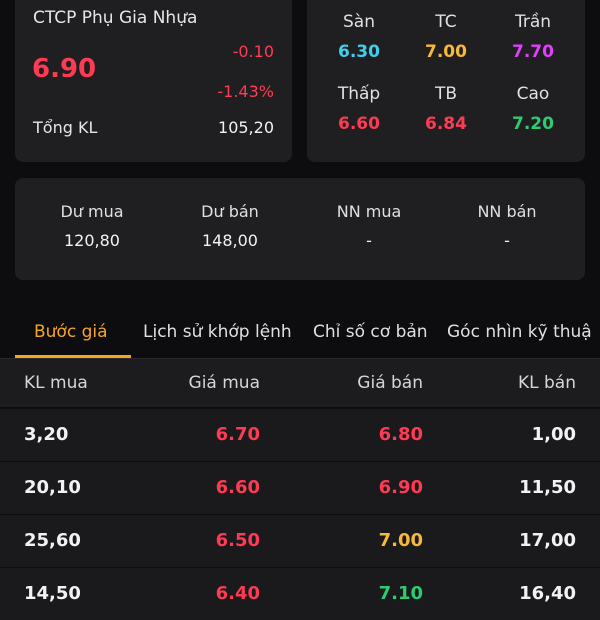 The width and height of the screenshot is (600, 620). I want to click on price-level-value: 7.20, so click(533, 124).